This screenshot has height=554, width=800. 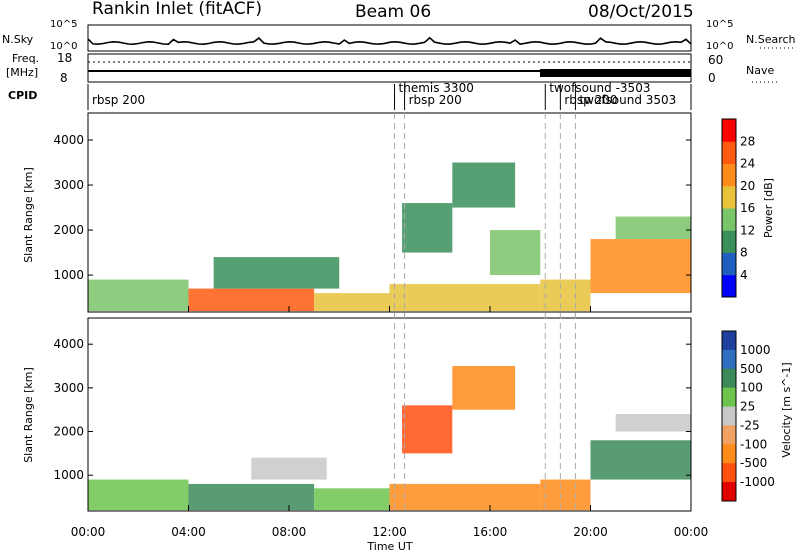 What do you see at coordinates (641, 12) in the screenshot?
I see `date-title: 08/Oct/2015` at bounding box center [641, 12].